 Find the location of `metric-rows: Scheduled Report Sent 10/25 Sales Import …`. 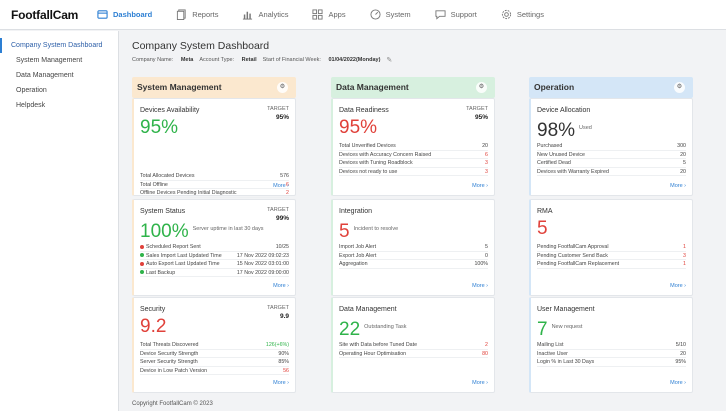

metric-rows: Scheduled Report Sent 10/25 Sales Import … is located at coordinates (214, 260).